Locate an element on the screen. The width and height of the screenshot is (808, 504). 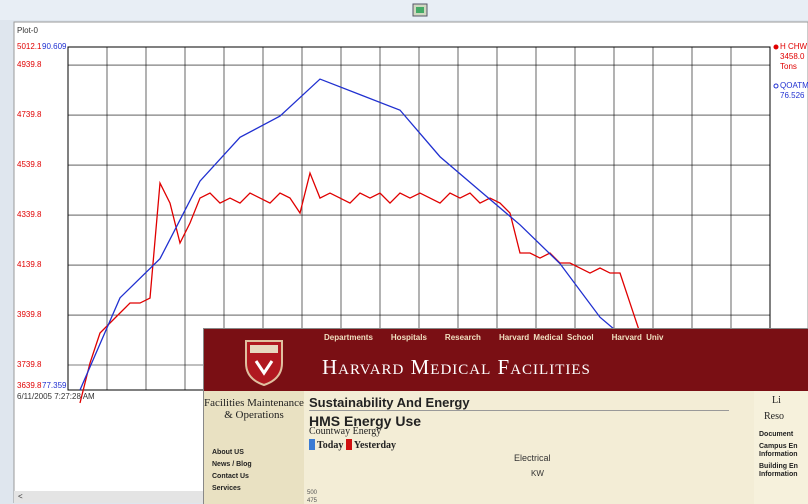
y-tick-label: 3939.8 is located at coordinates (29, 314).